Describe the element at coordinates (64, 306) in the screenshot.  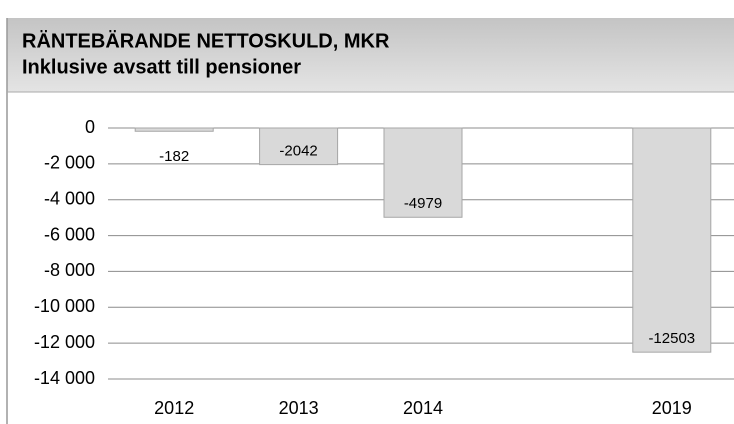
I see `y-tick-label: -10 000` at that location.